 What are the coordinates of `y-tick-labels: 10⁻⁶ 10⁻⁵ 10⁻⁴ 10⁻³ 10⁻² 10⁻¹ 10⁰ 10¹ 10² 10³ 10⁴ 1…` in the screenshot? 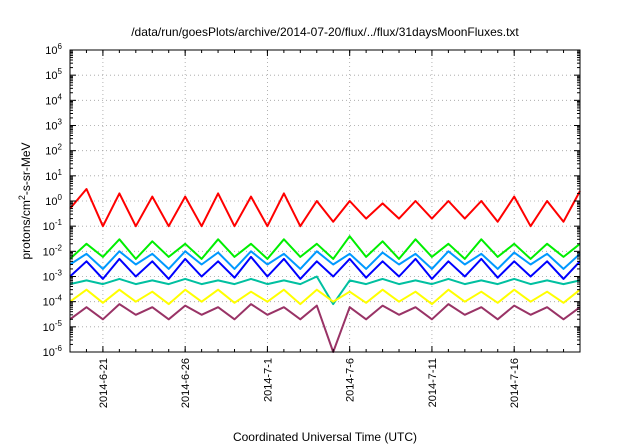 It's located at (53, 200).